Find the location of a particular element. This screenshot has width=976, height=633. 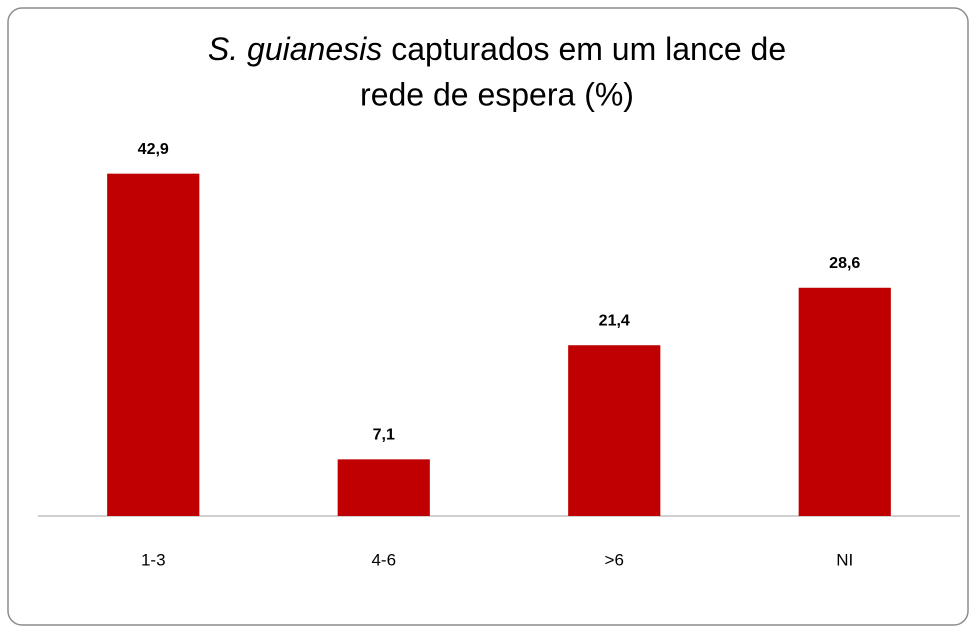

value-label: 28,6 is located at coordinates (844, 263).